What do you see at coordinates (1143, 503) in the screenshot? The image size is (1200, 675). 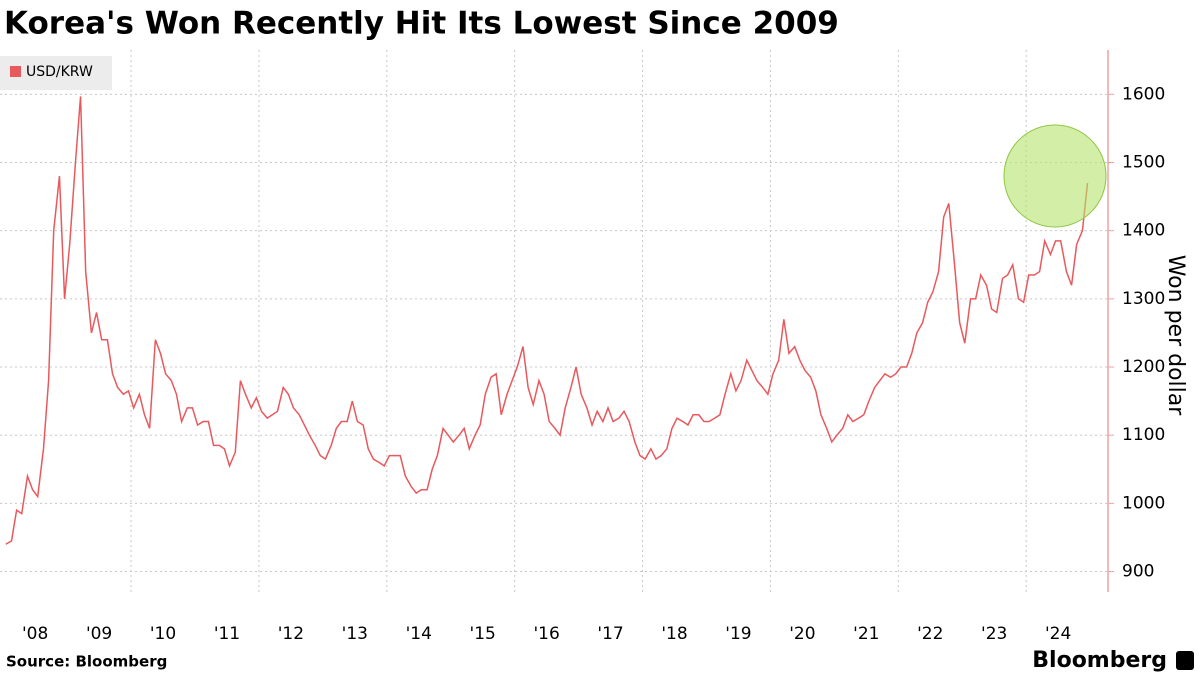 I see `y-tick-label: 1000` at bounding box center [1143, 503].